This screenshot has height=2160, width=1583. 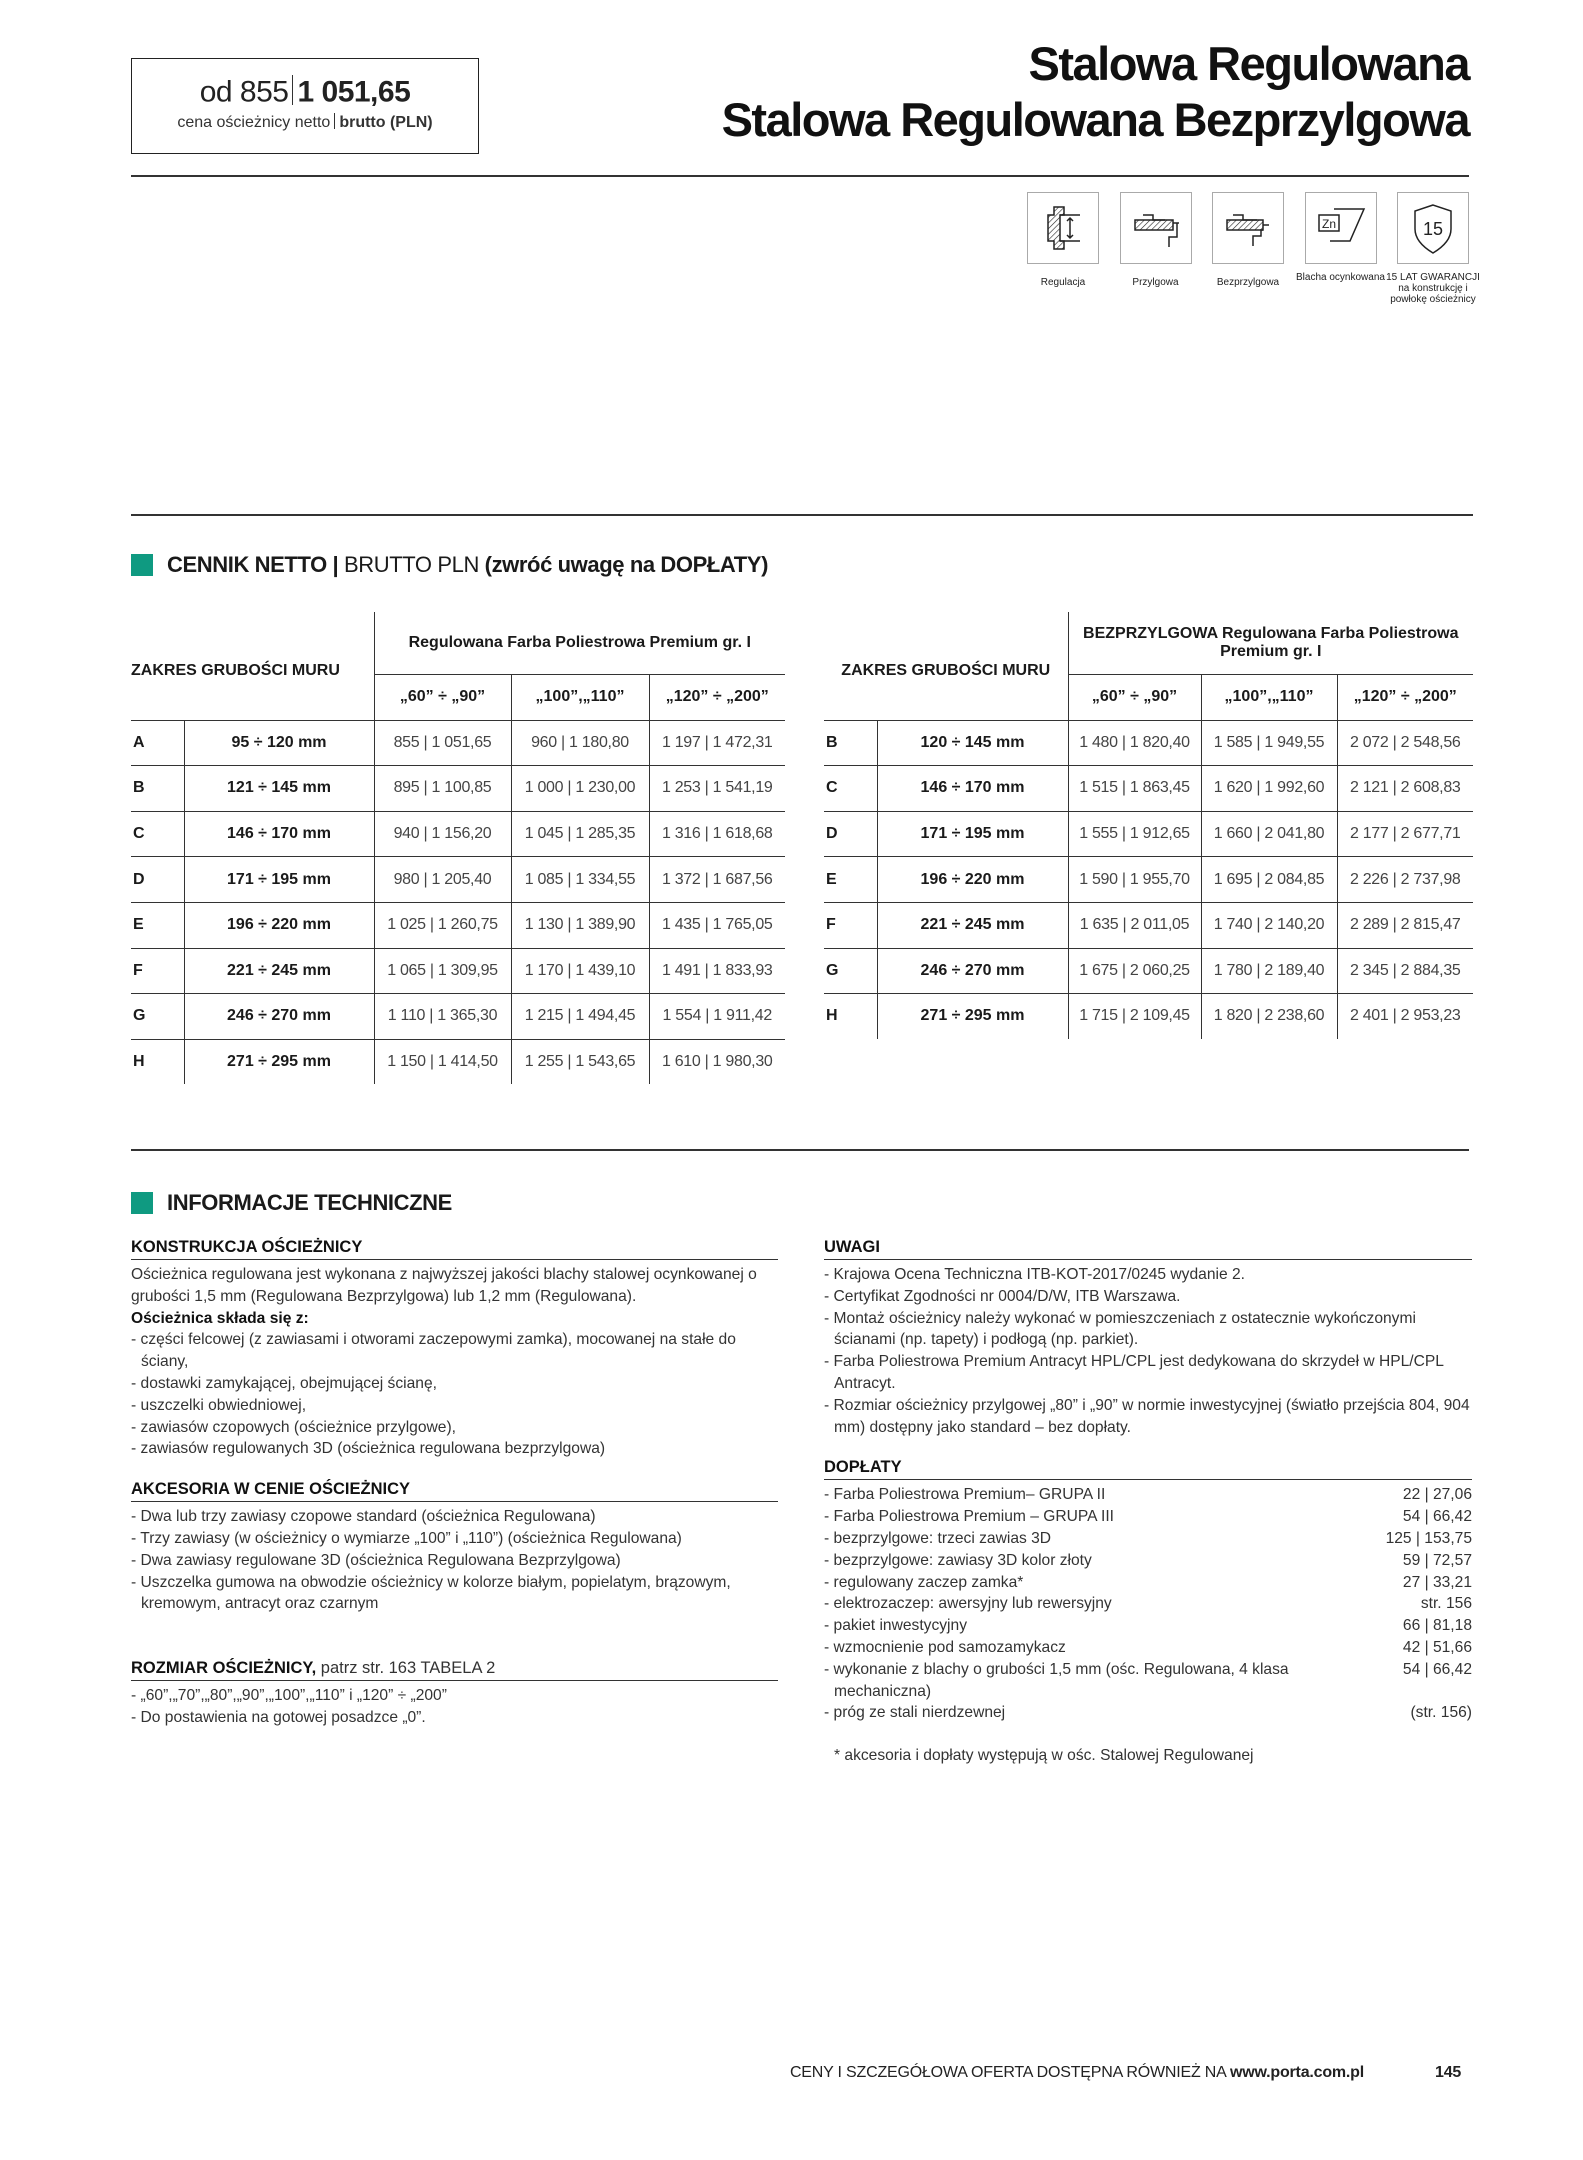 What do you see at coordinates (1297, 2072) in the screenshot?
I see `footer-url-link: www.porta.com.pl` at bounding box center [1297, 2072].